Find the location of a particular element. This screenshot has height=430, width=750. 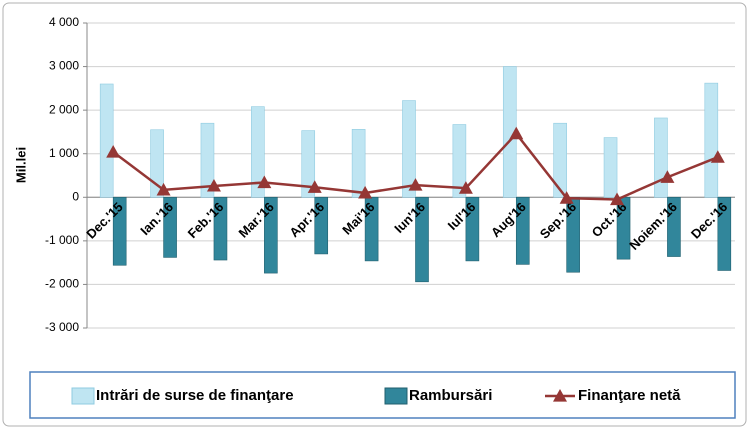

y-tick-label: 1 000 is located at coordinates (64, 153).